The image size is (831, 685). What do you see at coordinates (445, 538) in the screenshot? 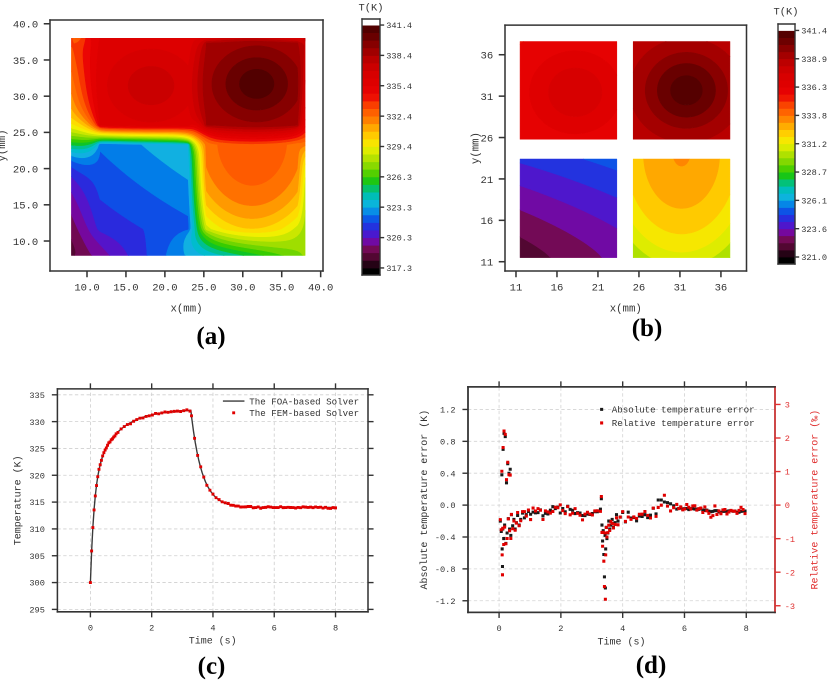
I see `svg-text: -0.4` at bounding box center [445, 538].